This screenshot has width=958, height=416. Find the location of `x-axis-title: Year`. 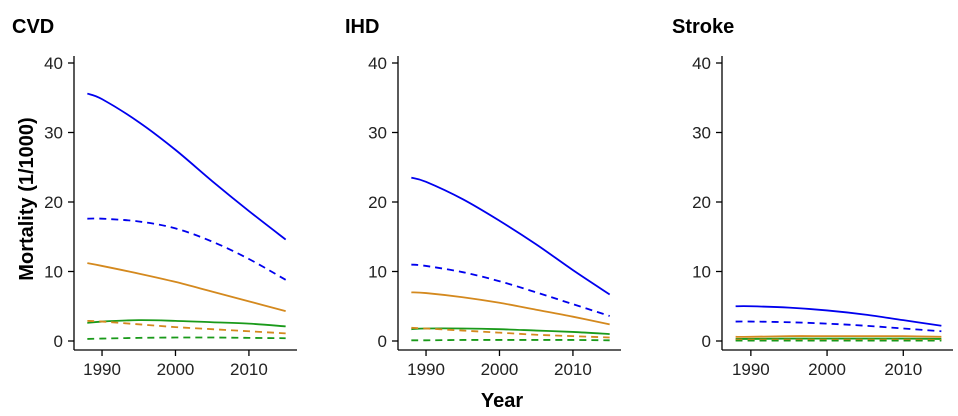

x-axis-title: Year is located at coordinates (502, 401).